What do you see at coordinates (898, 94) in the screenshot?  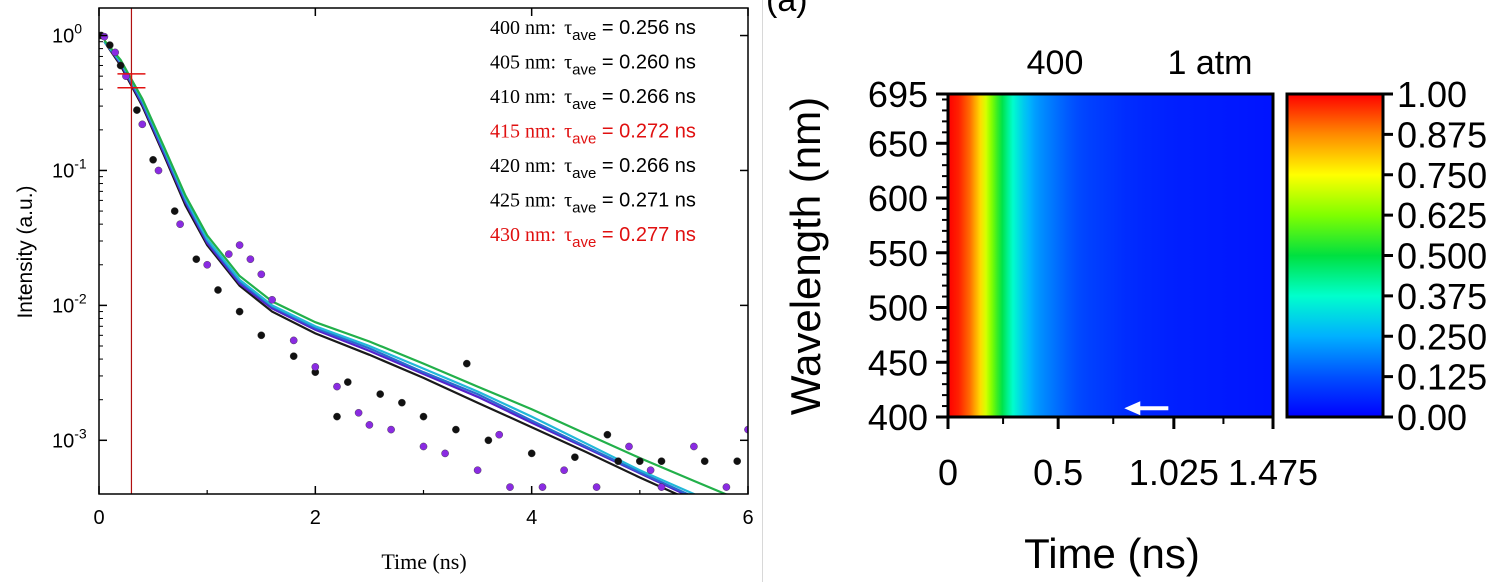 I see `heatmap-y-tick-label: 695` at bounding box center [898, 94].